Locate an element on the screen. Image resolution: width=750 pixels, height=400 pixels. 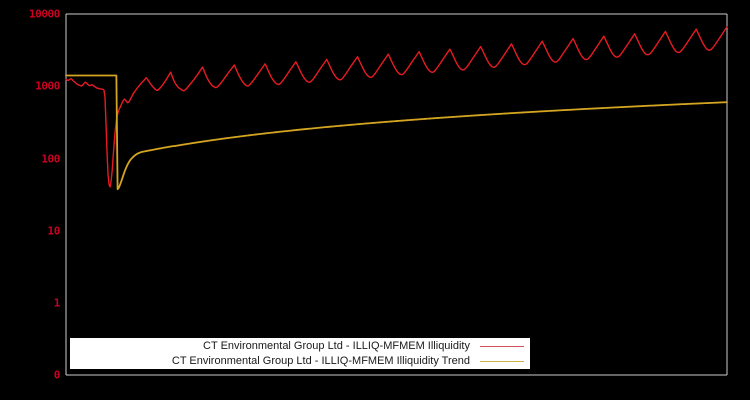
y-axis-tick-1: 1 is located at coordinates (57, 303).